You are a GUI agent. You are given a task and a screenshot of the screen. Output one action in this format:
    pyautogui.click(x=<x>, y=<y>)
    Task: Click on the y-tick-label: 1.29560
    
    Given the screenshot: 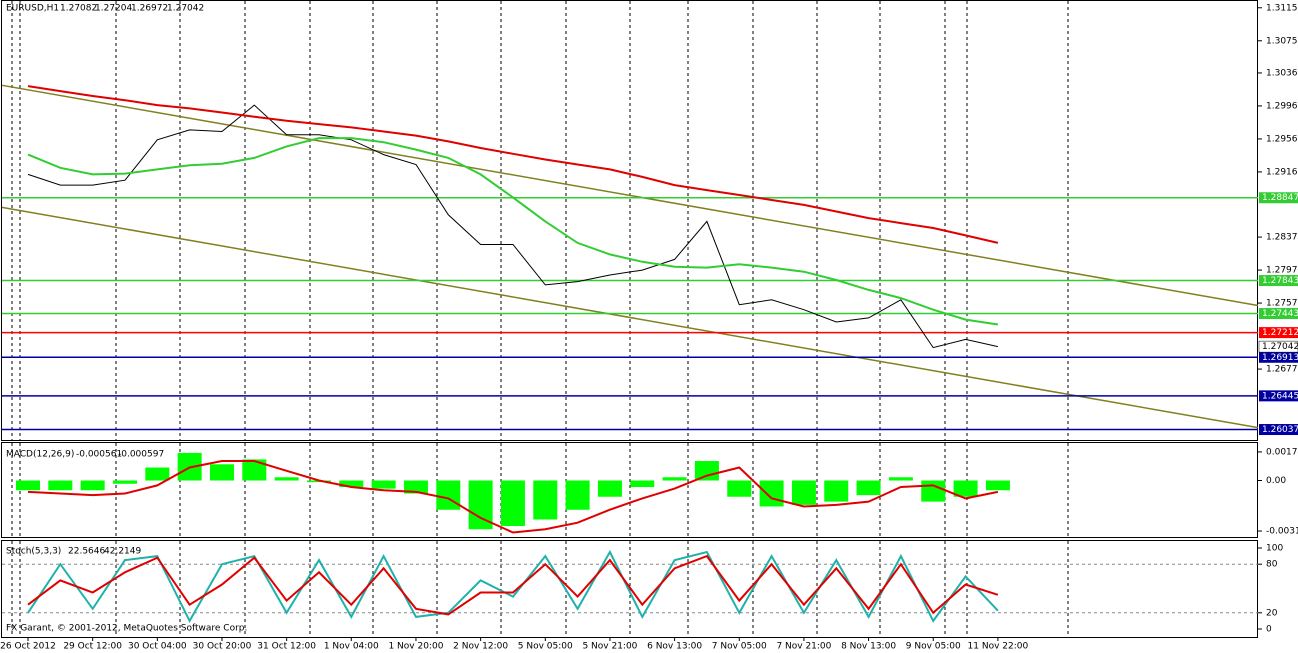 What is the action you would take?
    pyautogui.click(x=1282, y=139)
    